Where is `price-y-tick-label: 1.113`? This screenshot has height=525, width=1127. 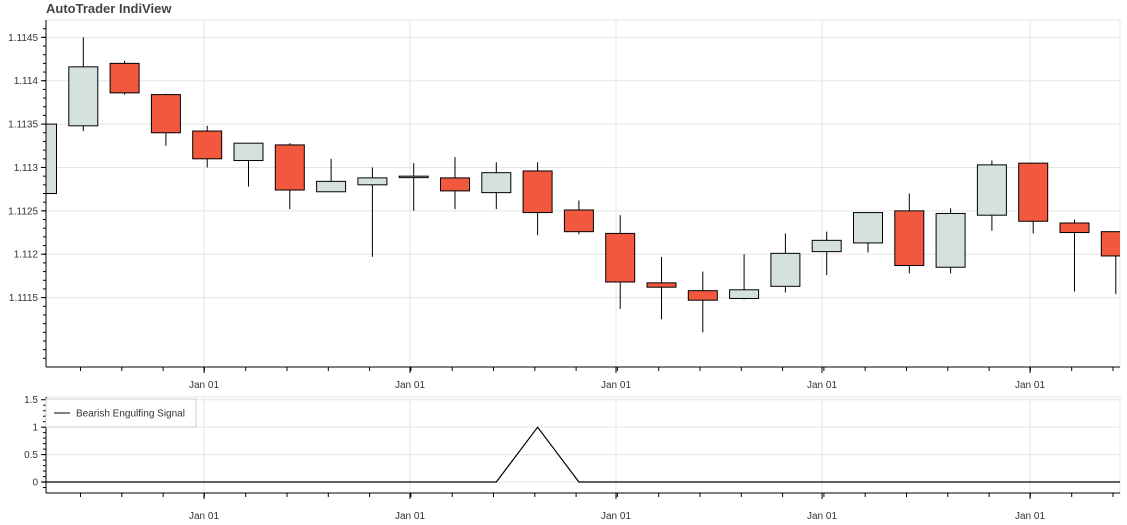 price-y-tick-label: 1.113 is located at coordinates (26, 168).